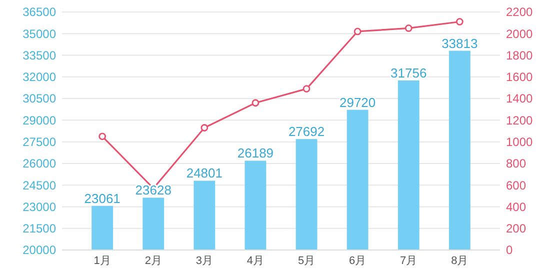 The image size is (554, 272). What do you see at coordinates (520, 142) in the screenshot?
I see `y2-tick-label: 1000` at bounding box center [520, 142].